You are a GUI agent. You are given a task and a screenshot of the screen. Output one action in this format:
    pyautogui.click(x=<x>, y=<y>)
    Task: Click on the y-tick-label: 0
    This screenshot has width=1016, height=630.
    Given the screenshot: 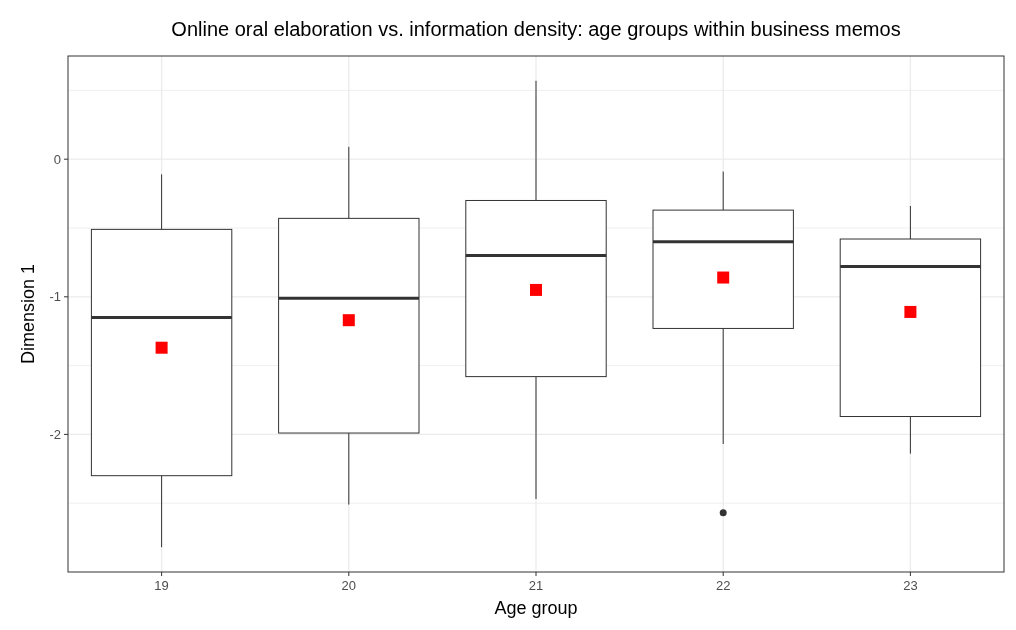 What is the action you would take?
    pyautogui.click(x=57, y=159)
    